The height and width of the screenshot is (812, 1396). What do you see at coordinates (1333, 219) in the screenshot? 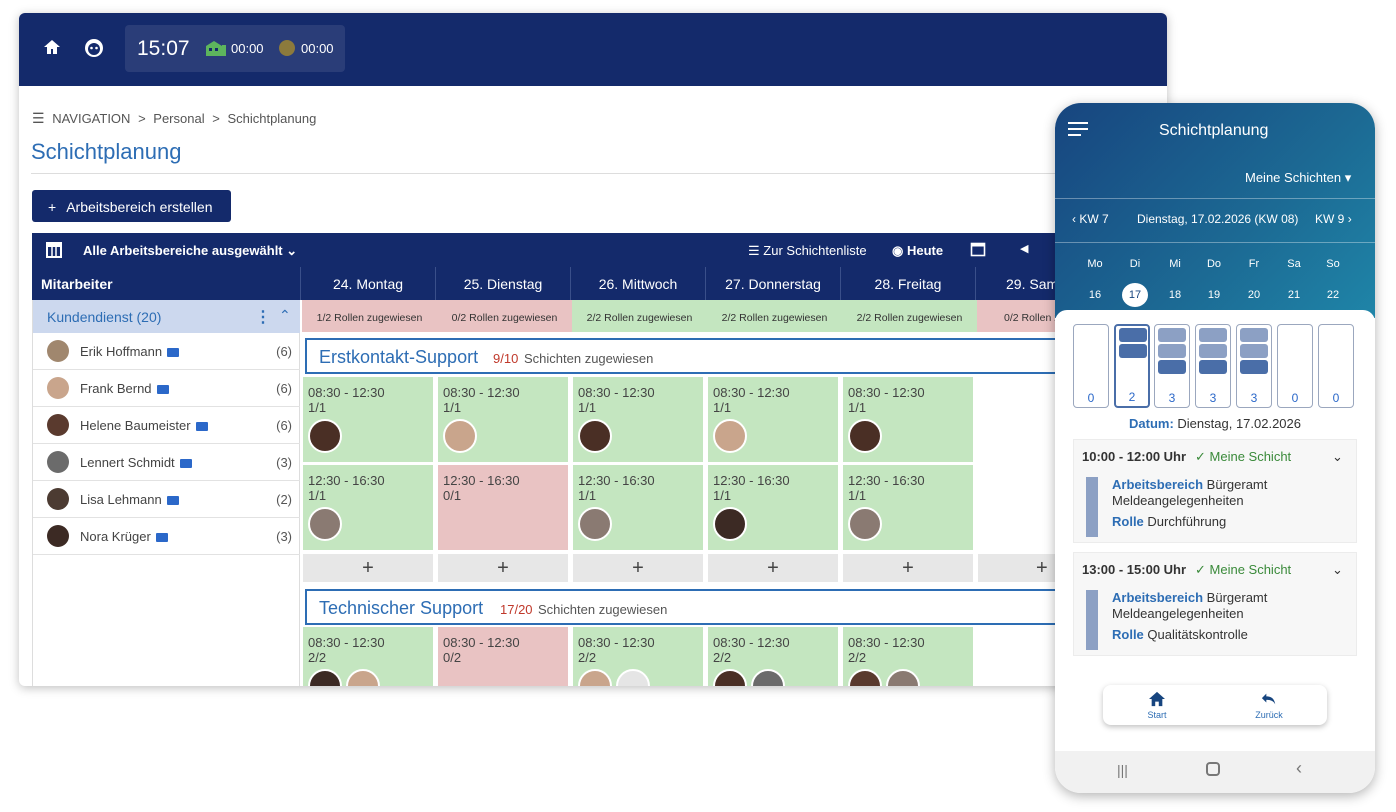
I see `next-week-button: KW 9 ›` at bounding box center [1333, 219].